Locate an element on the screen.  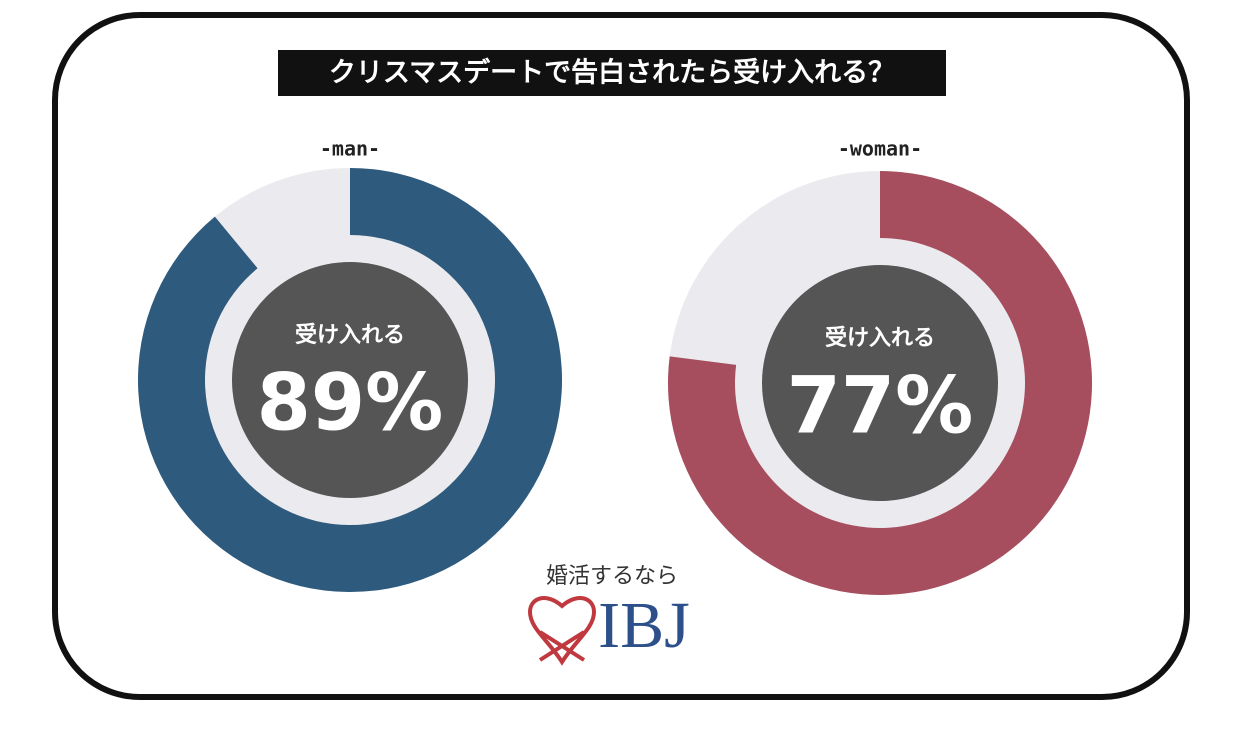
chart-title: -woman- is located at coordinates (880, 149).